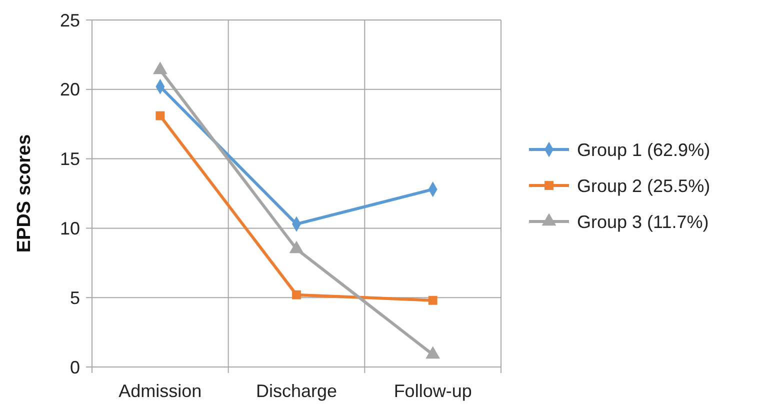 The image size is (774, 409). I want to click on y-axis-title: EPDS scores, so click(24, 193).